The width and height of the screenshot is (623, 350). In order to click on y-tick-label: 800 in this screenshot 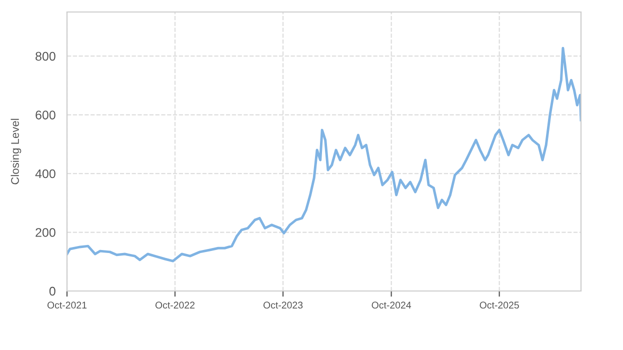, I will do `click(46, 56)`.